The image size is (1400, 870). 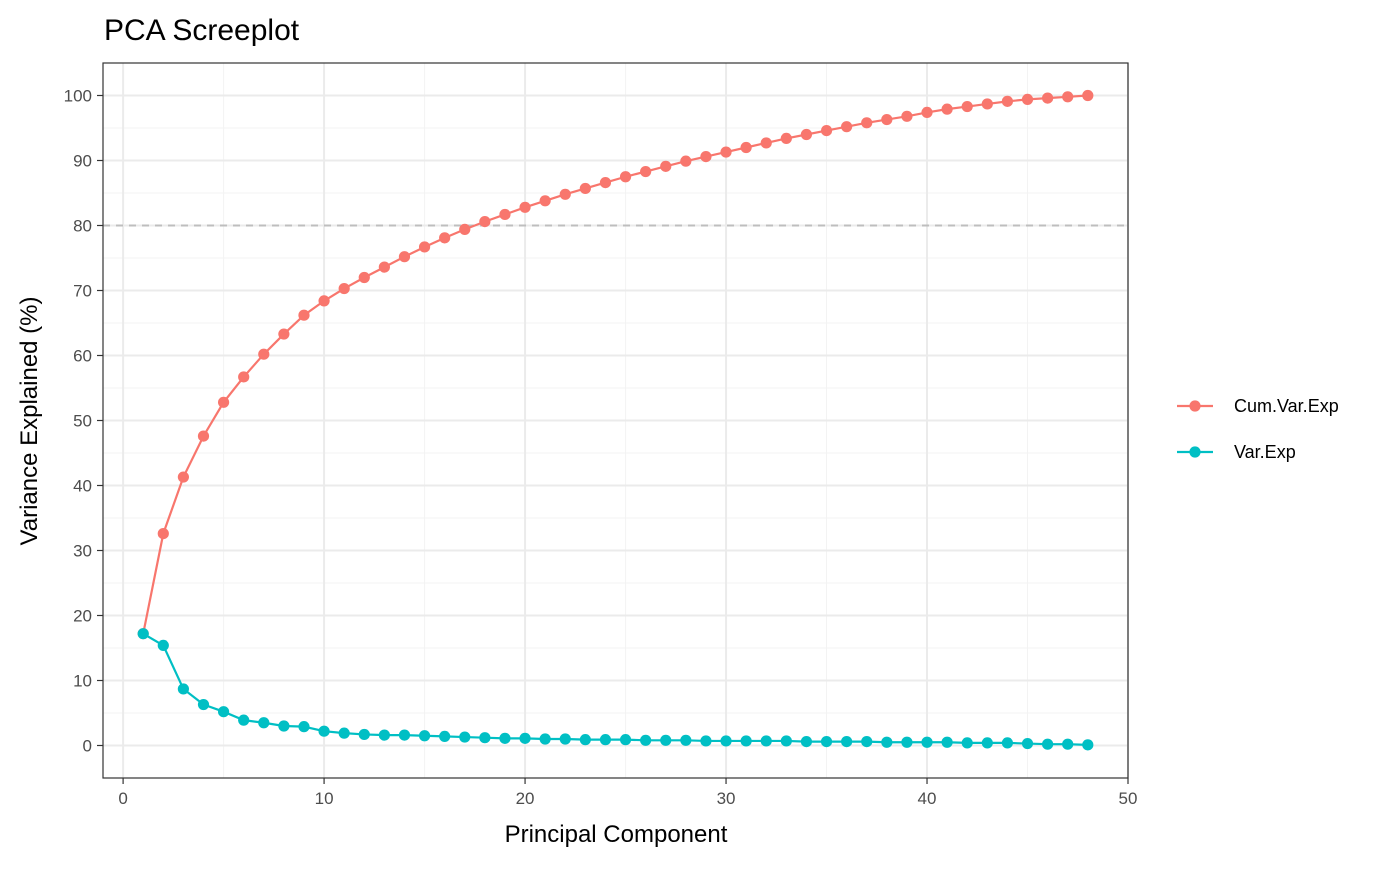 I want to click on y-tick-label: 40, so click(x=82, y=486).